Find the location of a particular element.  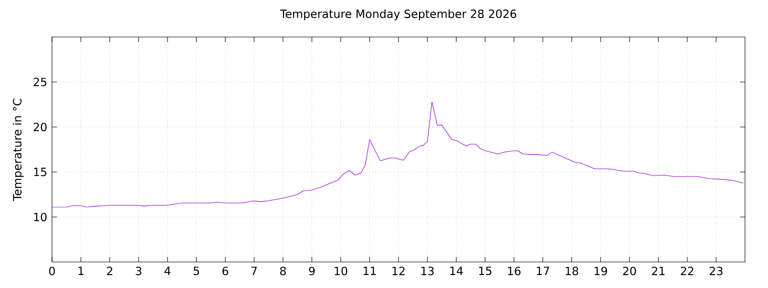

x-tick-label: 19 is located at coordinates (601, 271).